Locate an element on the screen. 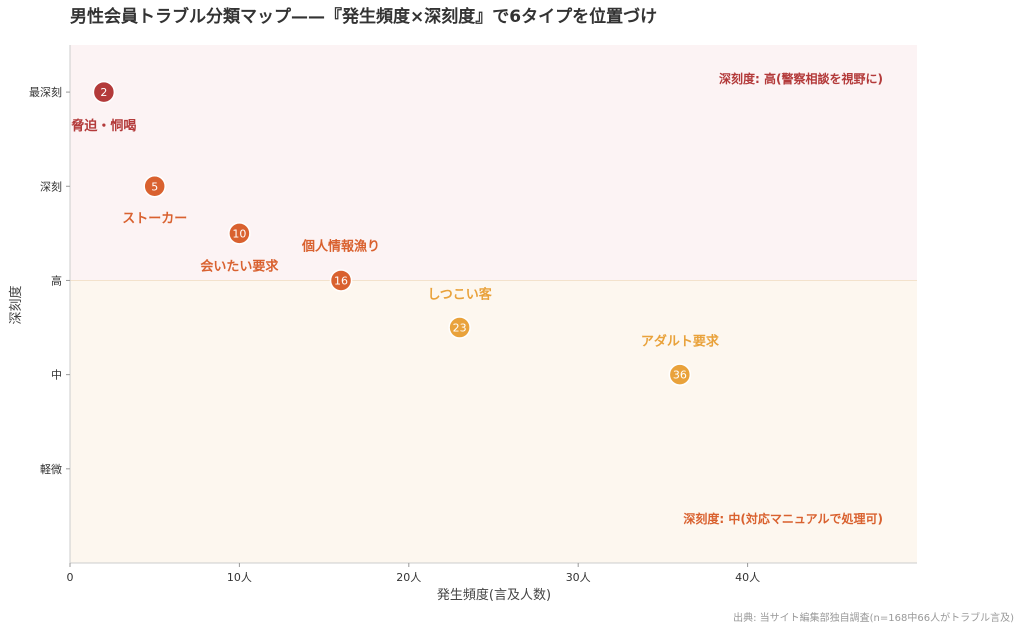  y-tick-label: 高 is located at coordinates (56, 280).